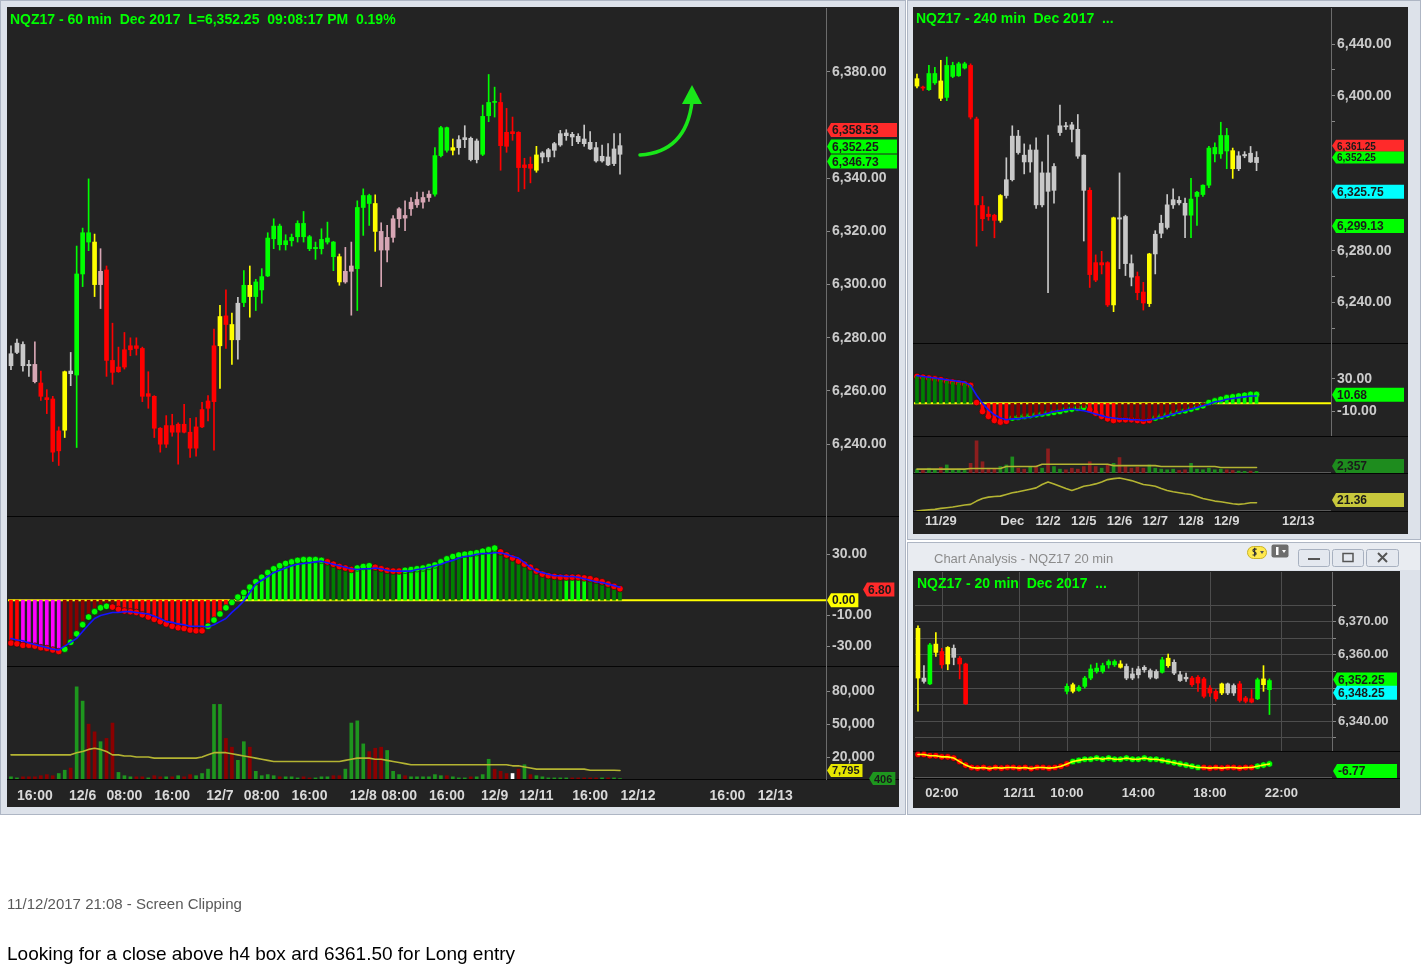 The height and width of the screenshot is (980, 1421). What do you see at coordinates (1361, 192) in the screenshot?
I see `text: 6,325.75` at bounding box center [1361, 192].